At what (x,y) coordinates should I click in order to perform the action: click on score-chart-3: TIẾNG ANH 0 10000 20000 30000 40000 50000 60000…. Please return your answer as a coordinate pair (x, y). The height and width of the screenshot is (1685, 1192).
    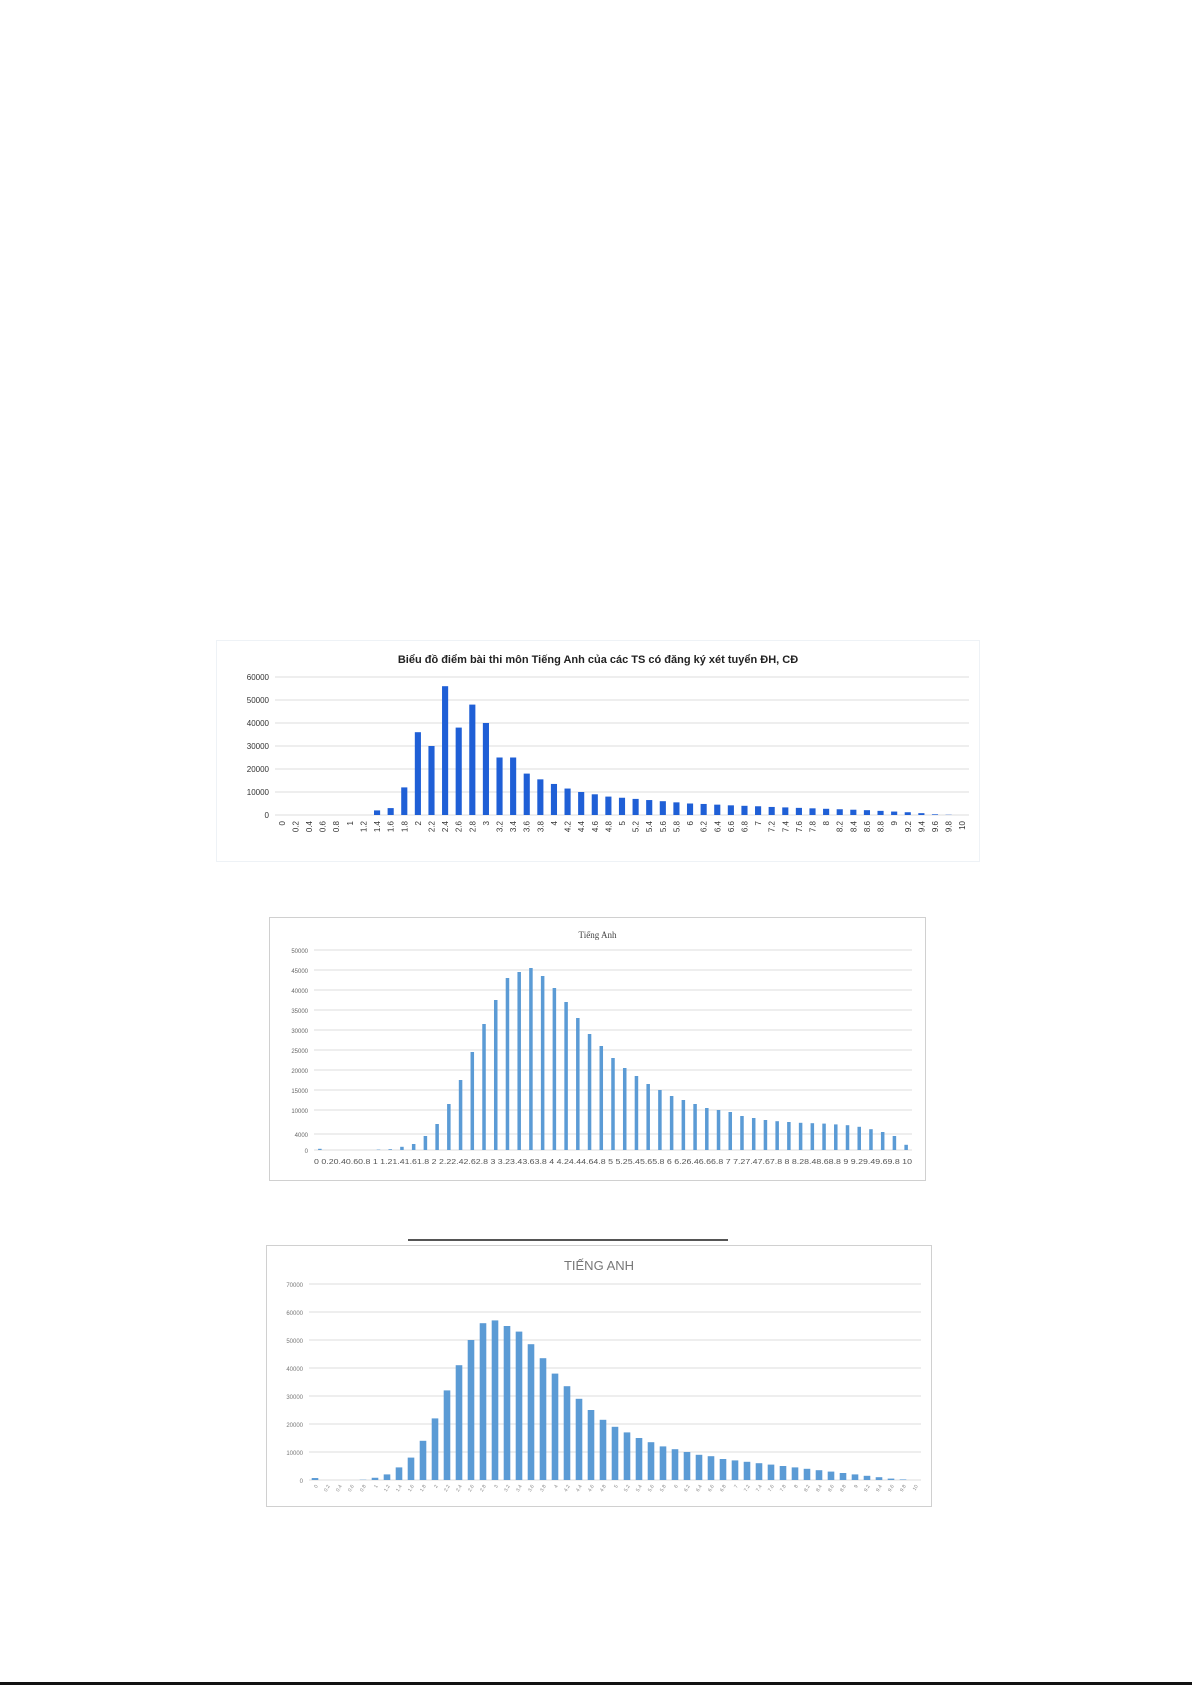
    Looking at the image, I should click on (599, 1376).